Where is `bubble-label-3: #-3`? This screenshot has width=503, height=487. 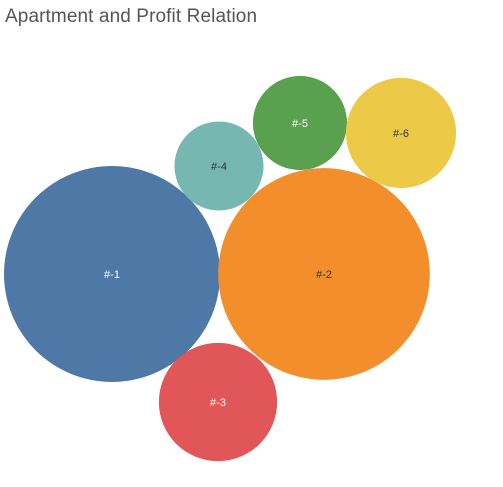 bubble-label-3: #-3 is located at coordinates (218, 403).